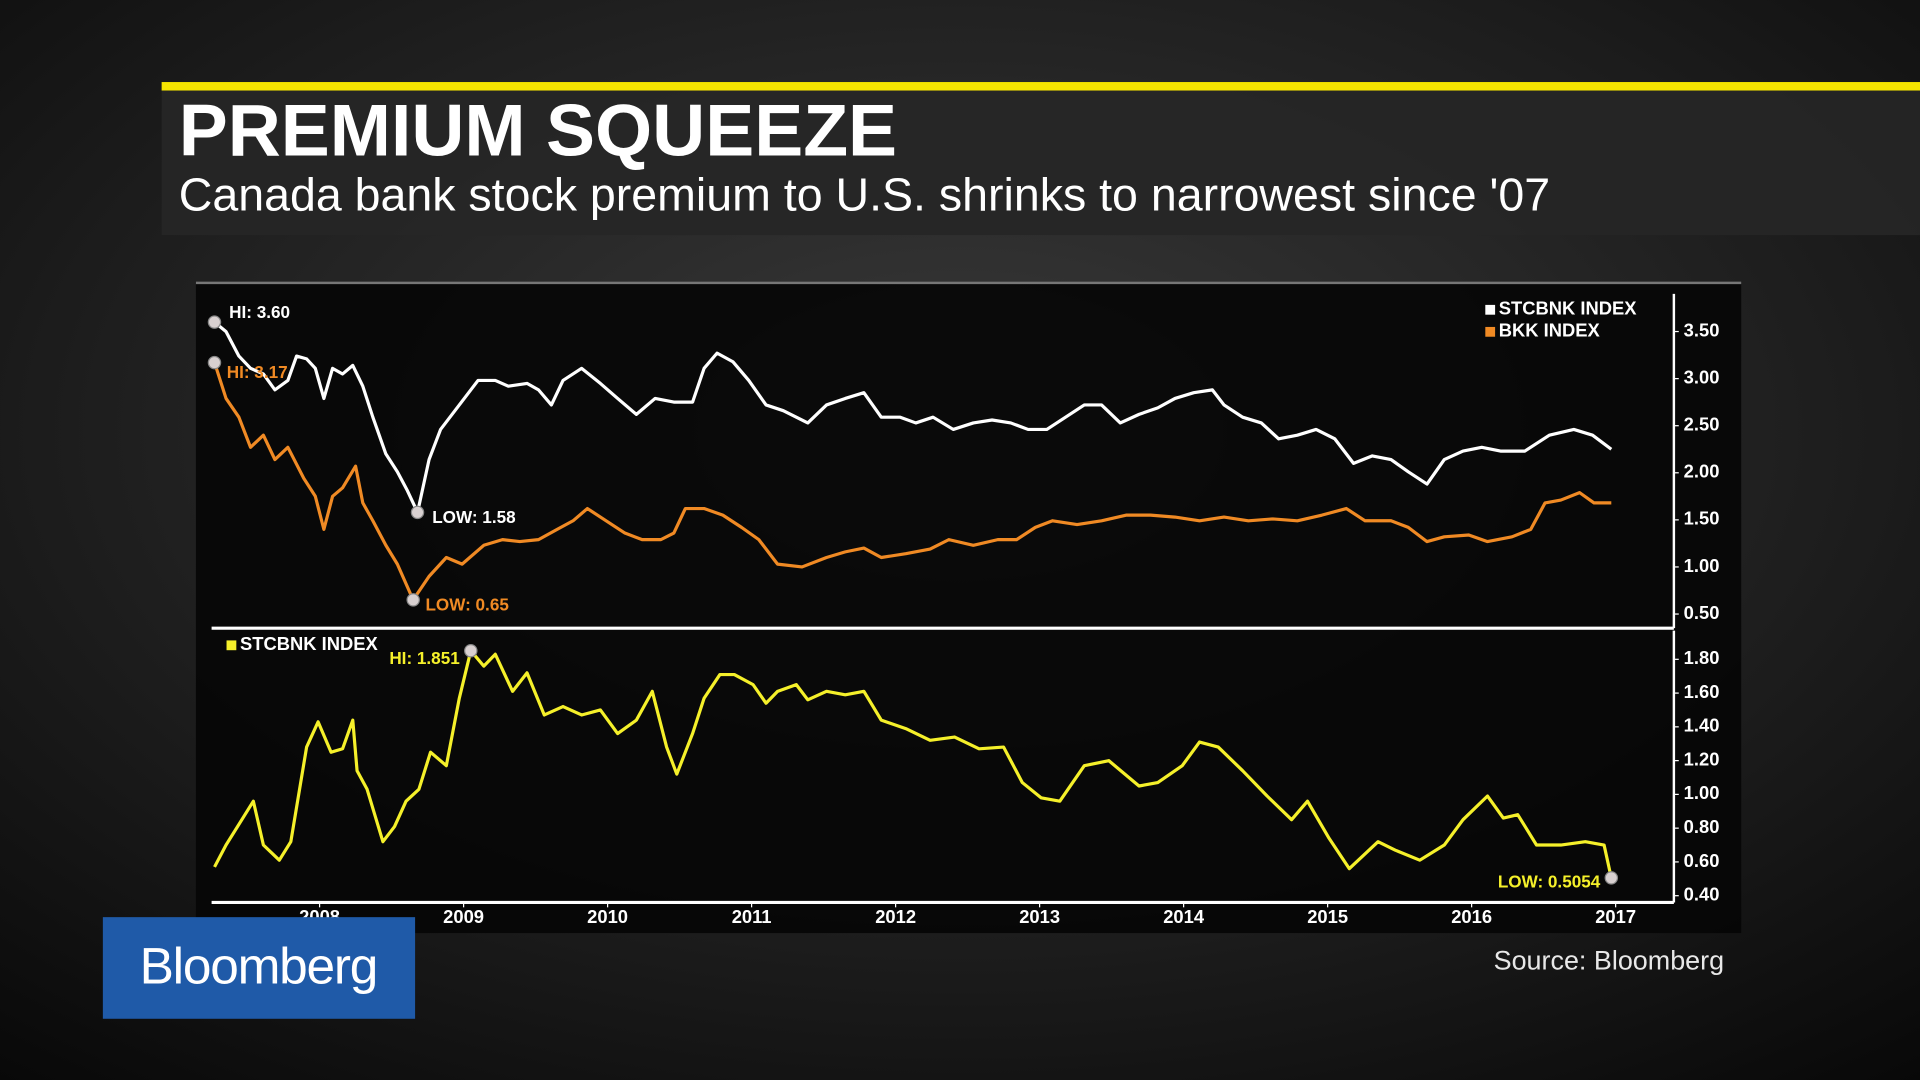 This screenshot has width=1920, height=1080. Describe the element at coordinates (1702, 518) in the screenshot. I see `y-tick-label: 1.50` at that location.